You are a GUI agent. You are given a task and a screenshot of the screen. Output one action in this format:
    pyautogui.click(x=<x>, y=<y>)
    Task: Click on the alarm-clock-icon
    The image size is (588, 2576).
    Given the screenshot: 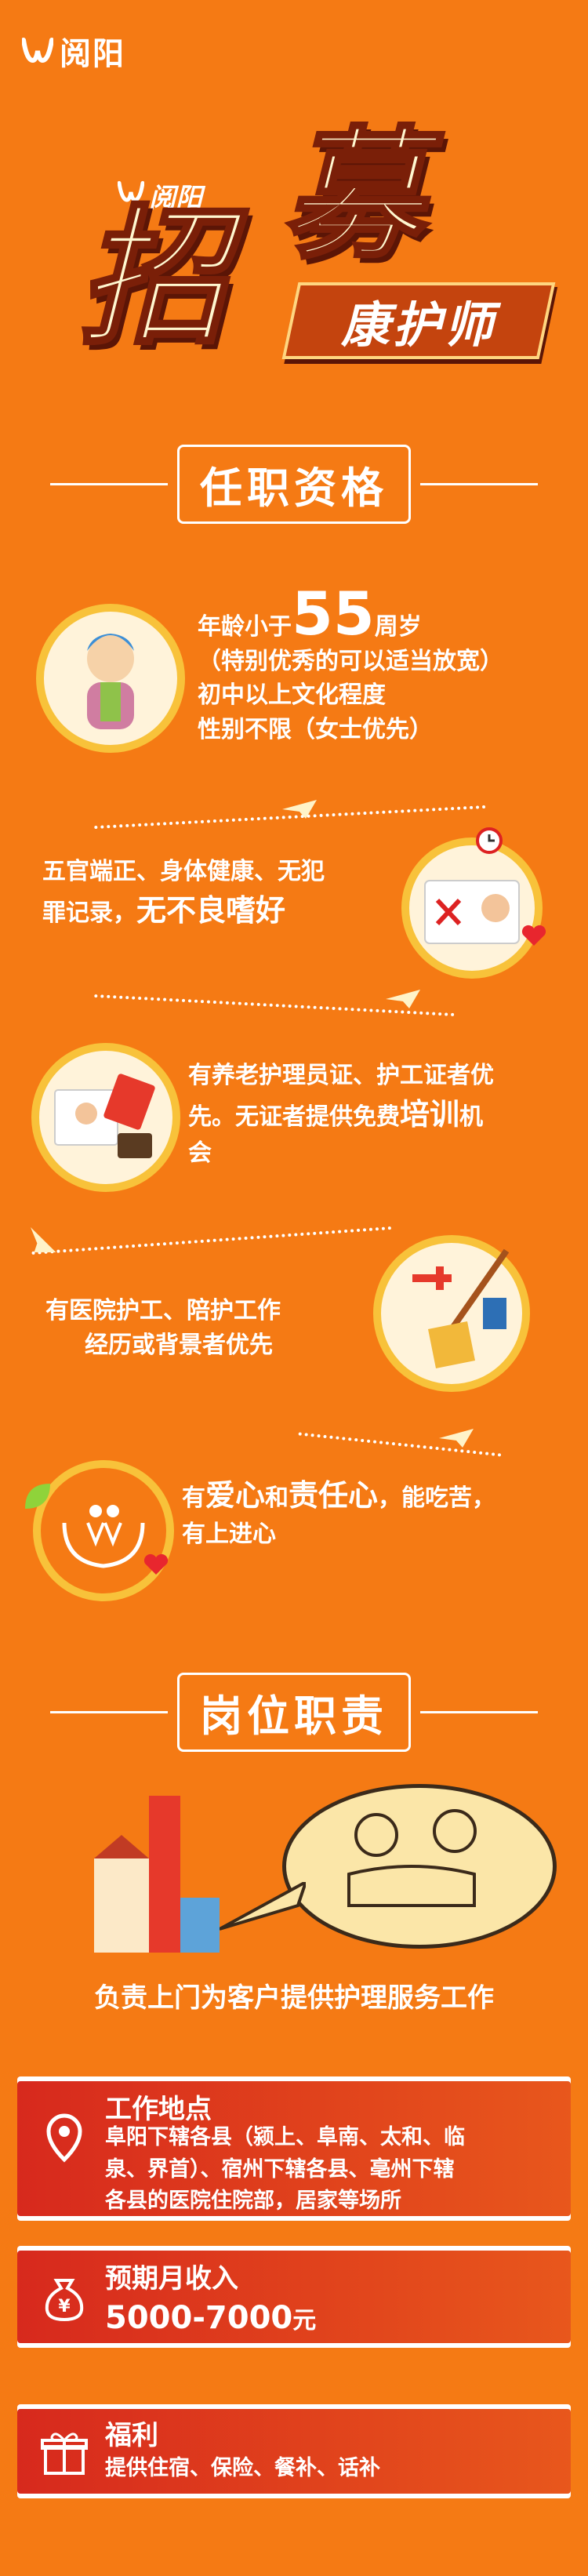 What is the action you would take?
    pyautogui.click(x=489, y=840)
    